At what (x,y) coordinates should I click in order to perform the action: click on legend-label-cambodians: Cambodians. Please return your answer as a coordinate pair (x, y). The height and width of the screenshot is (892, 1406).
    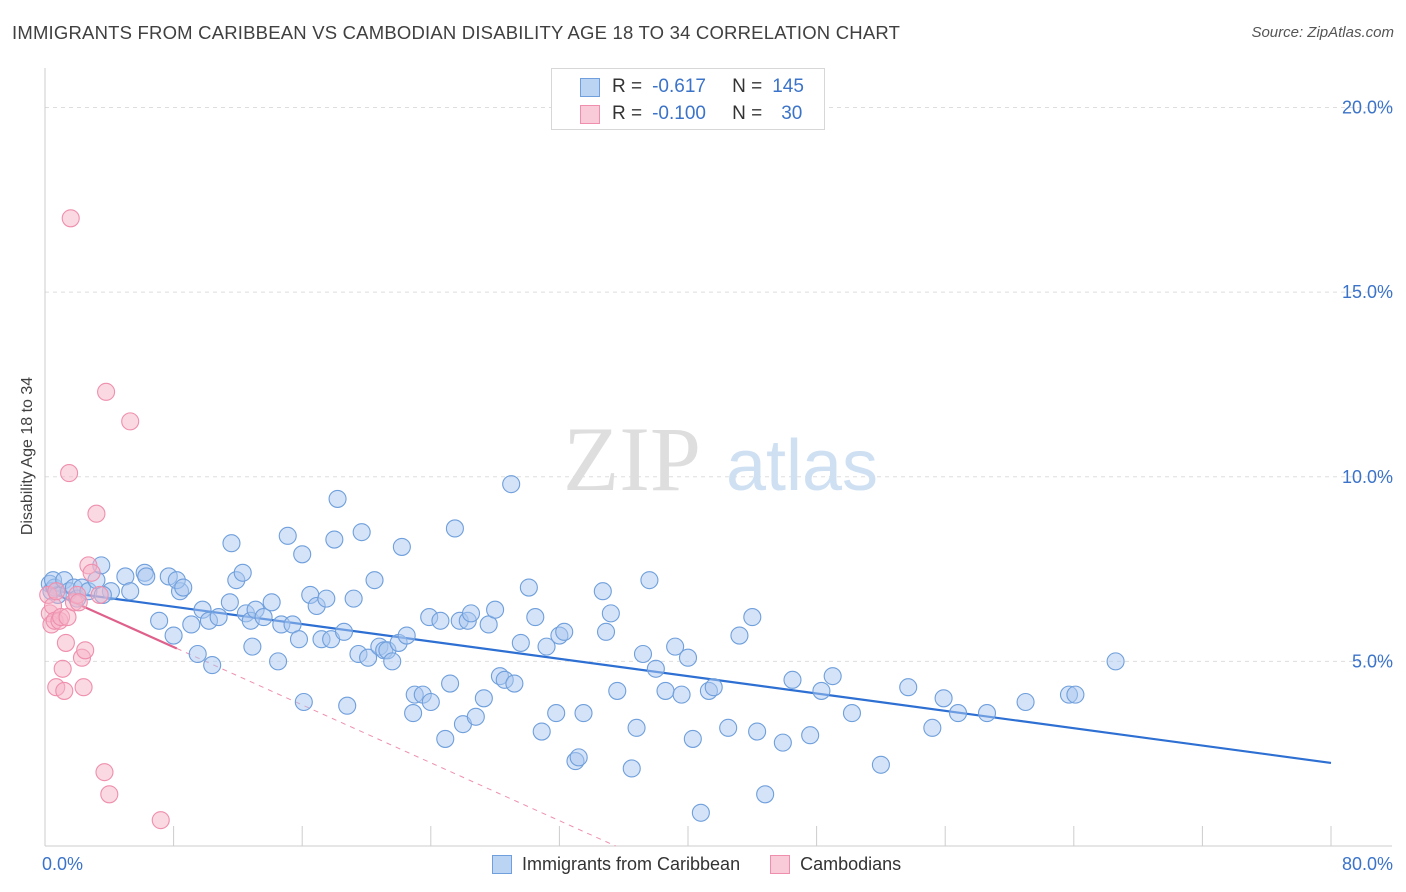
    Looking at the image, I should click on (851, 863).